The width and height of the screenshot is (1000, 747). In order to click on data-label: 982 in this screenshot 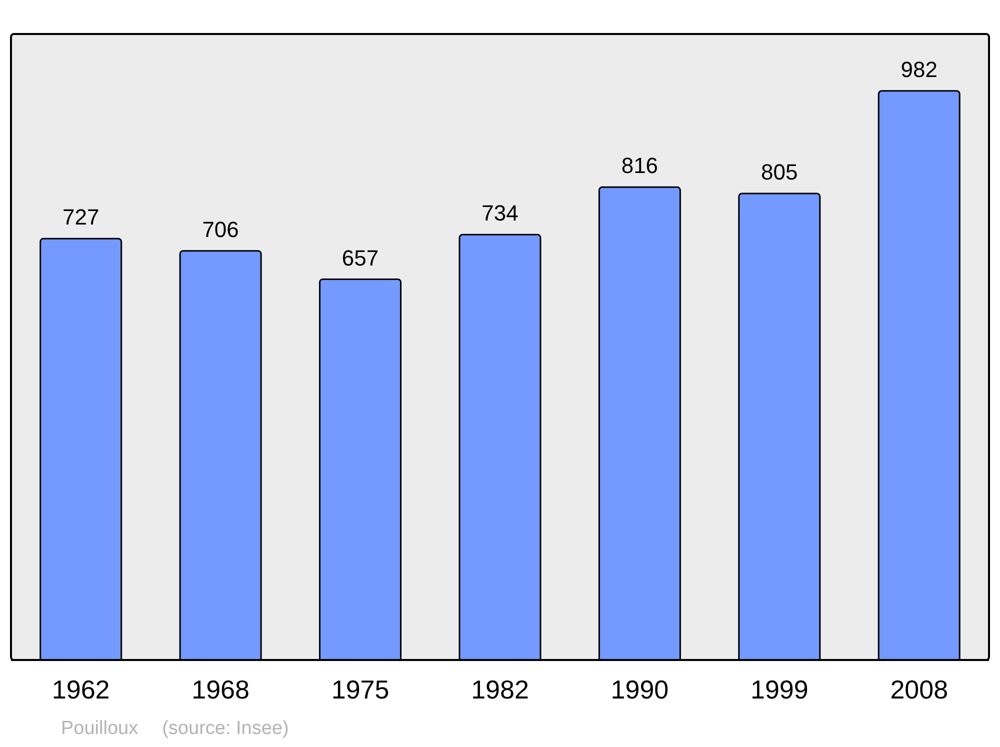, I will do `click(919, 69)`.